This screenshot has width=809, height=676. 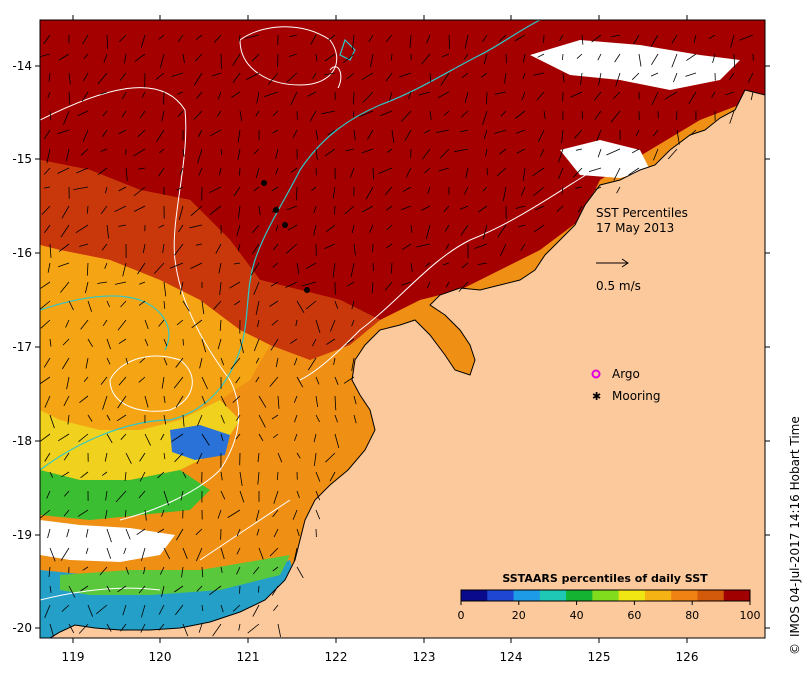 What do you see at coordinates (73, 657) in the screenshot?
I see `x-tick-label: 119` at bounding box center [73, 657].